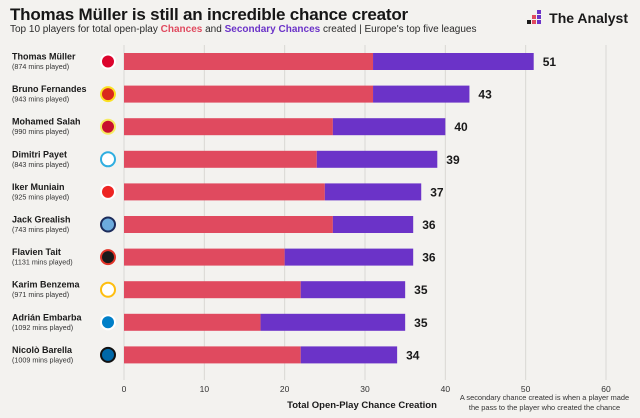  I want to click on player-minutes: (743 mins played), so click(40, 229).